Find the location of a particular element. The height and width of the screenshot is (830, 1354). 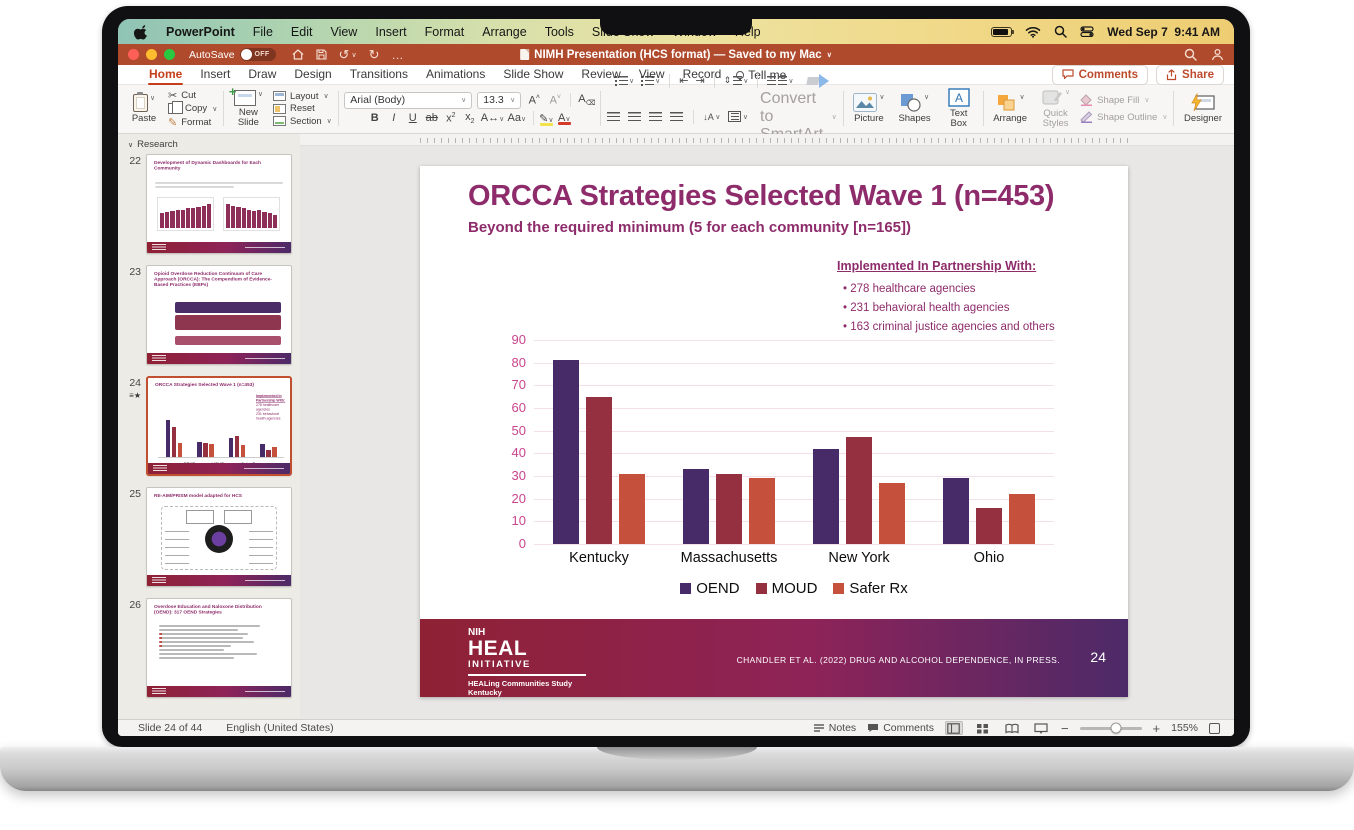

menu-item-file: File is located at coordinates (262, 31).